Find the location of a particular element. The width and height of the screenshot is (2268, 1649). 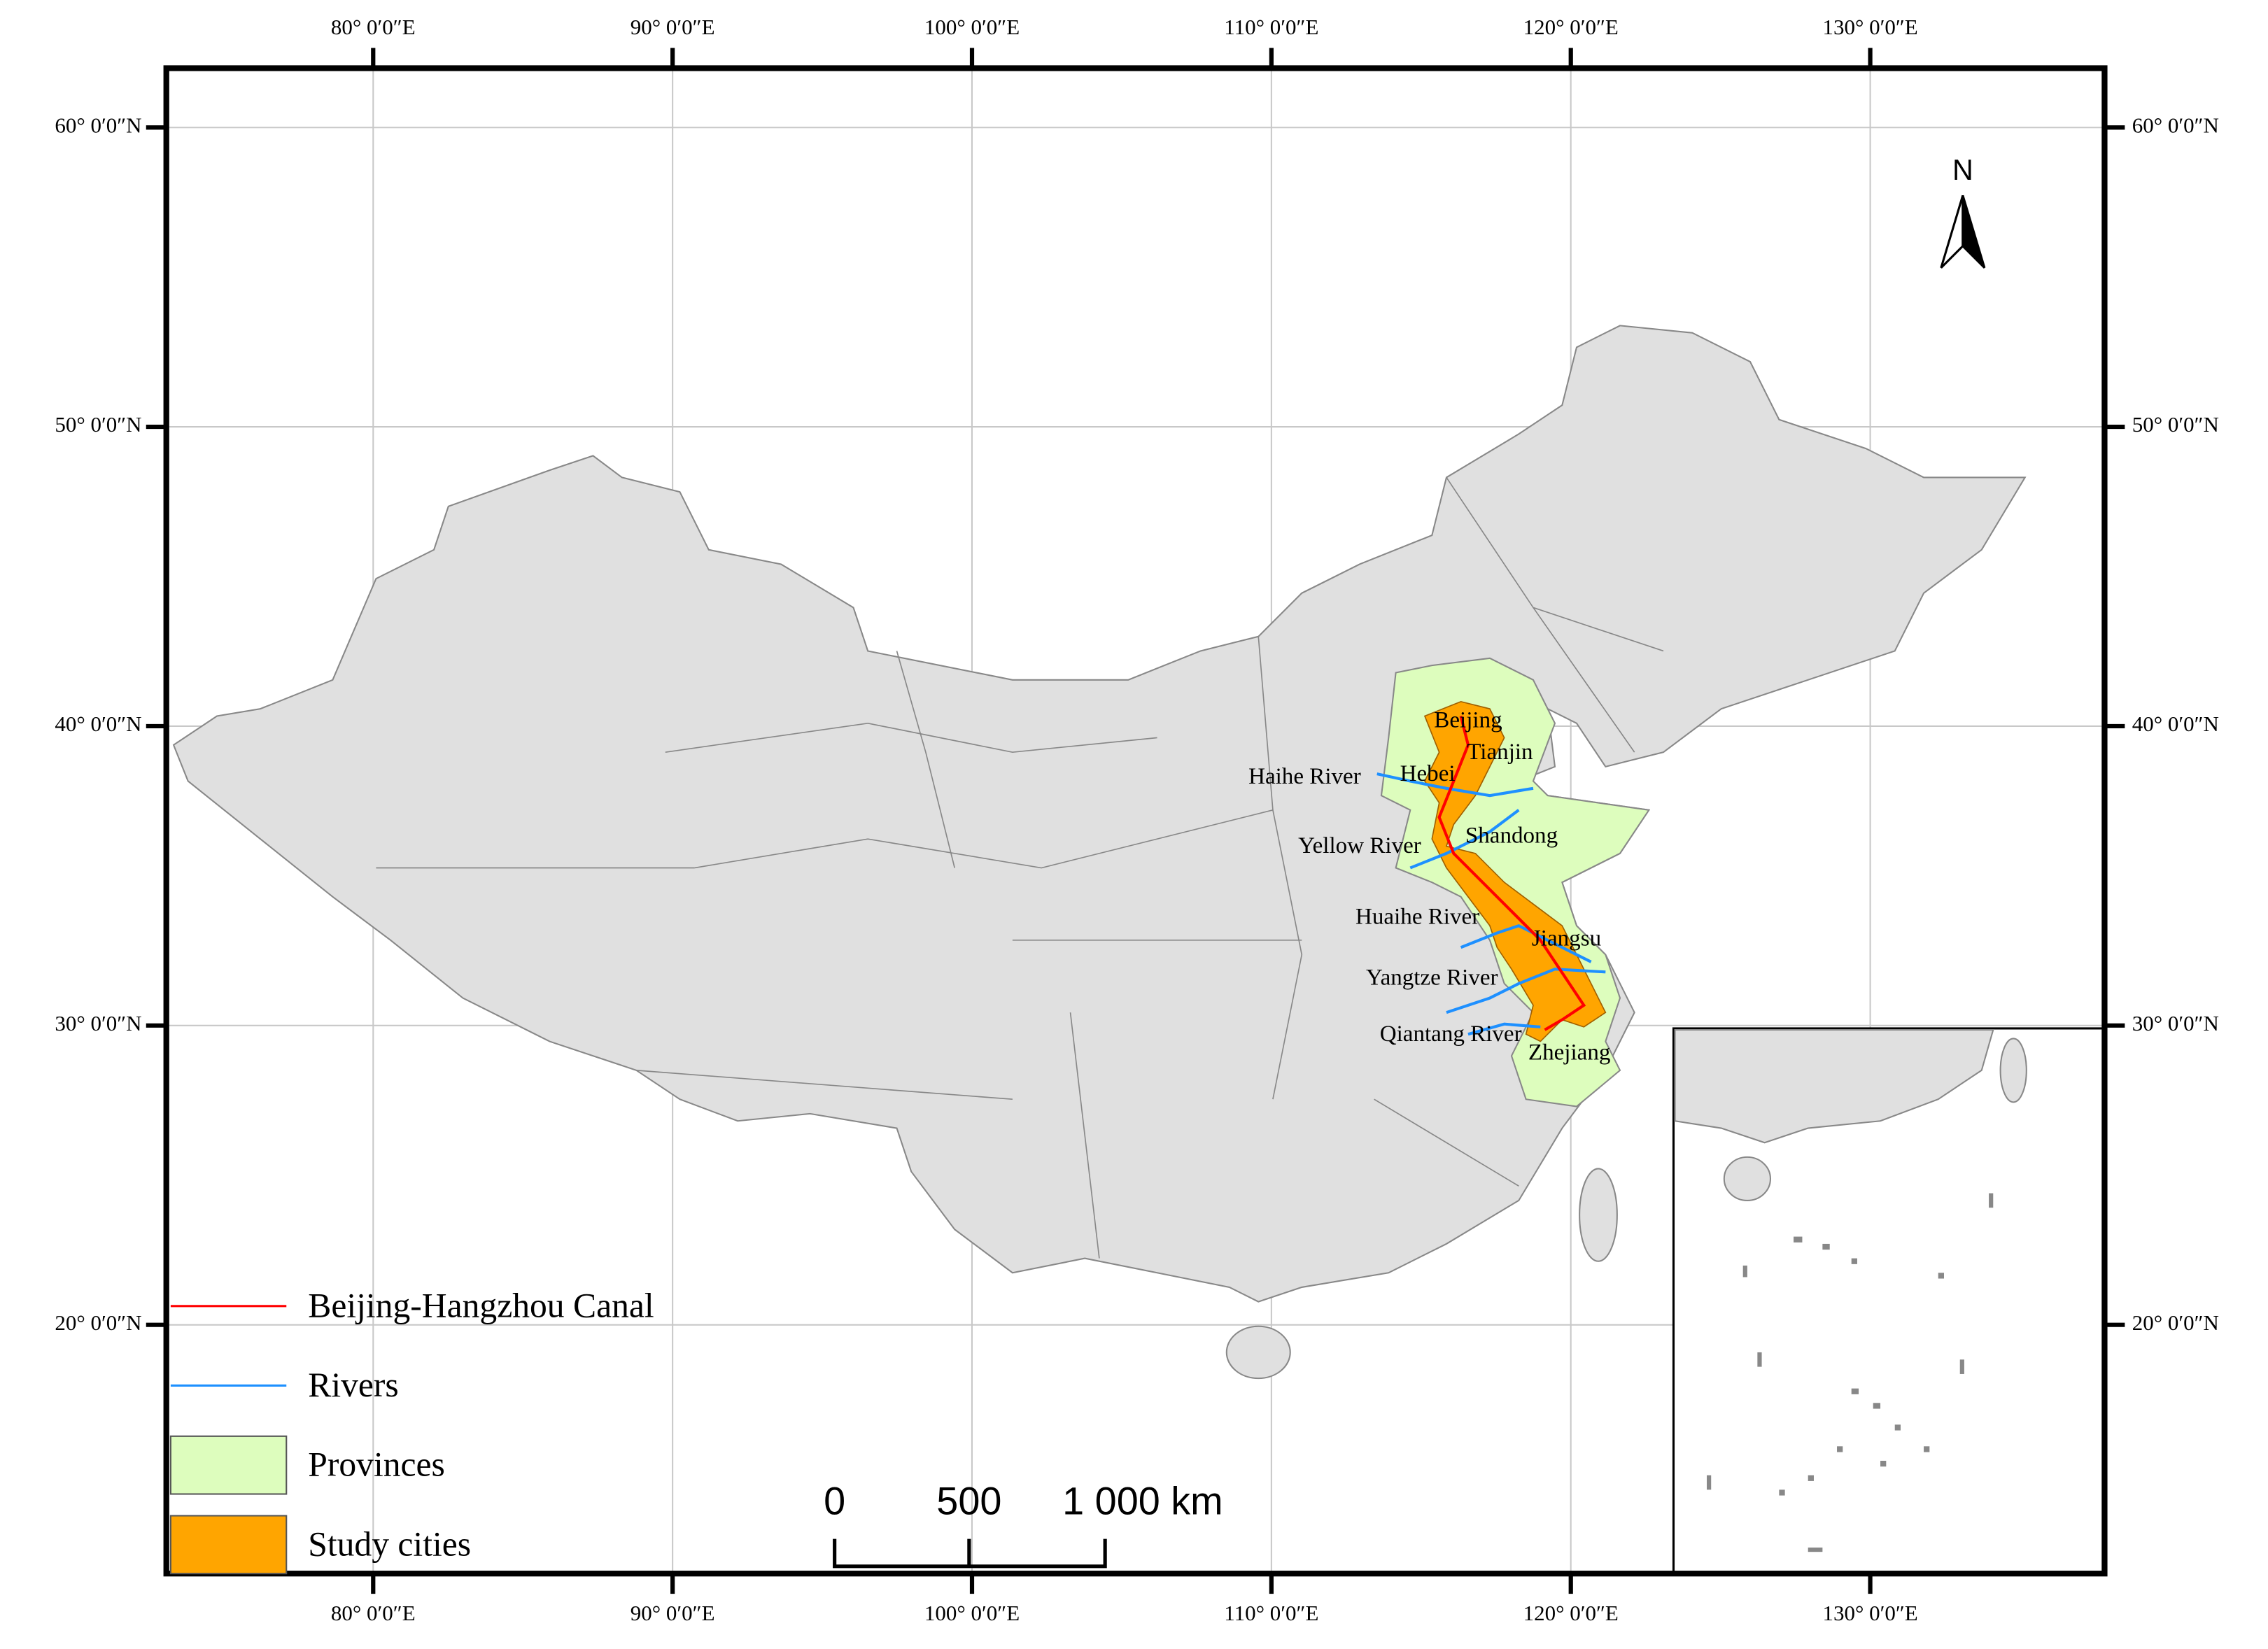

taiwan is located at coordinates (1598, 1215).